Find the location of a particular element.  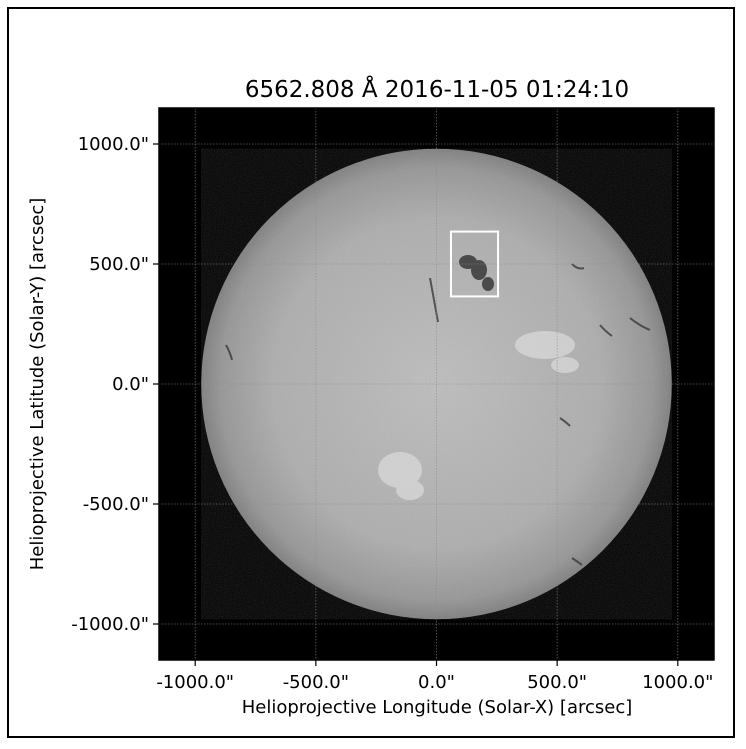

y-axis-ticks: 1000.0" 500.0" 0.0" -500.0" -1000.0" is located at coordinates (115, 384).